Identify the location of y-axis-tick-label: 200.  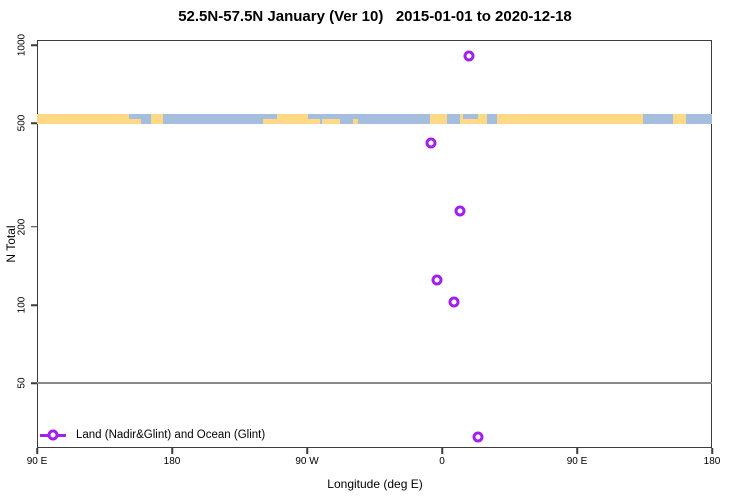
(22, 227).